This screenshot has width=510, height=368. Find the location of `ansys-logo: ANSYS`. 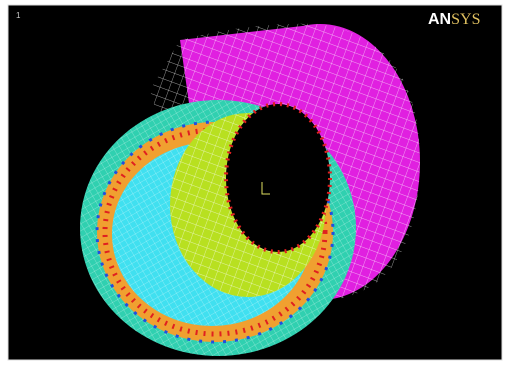

ansys-logo: ANSYS is located at coordinates (454, 19).